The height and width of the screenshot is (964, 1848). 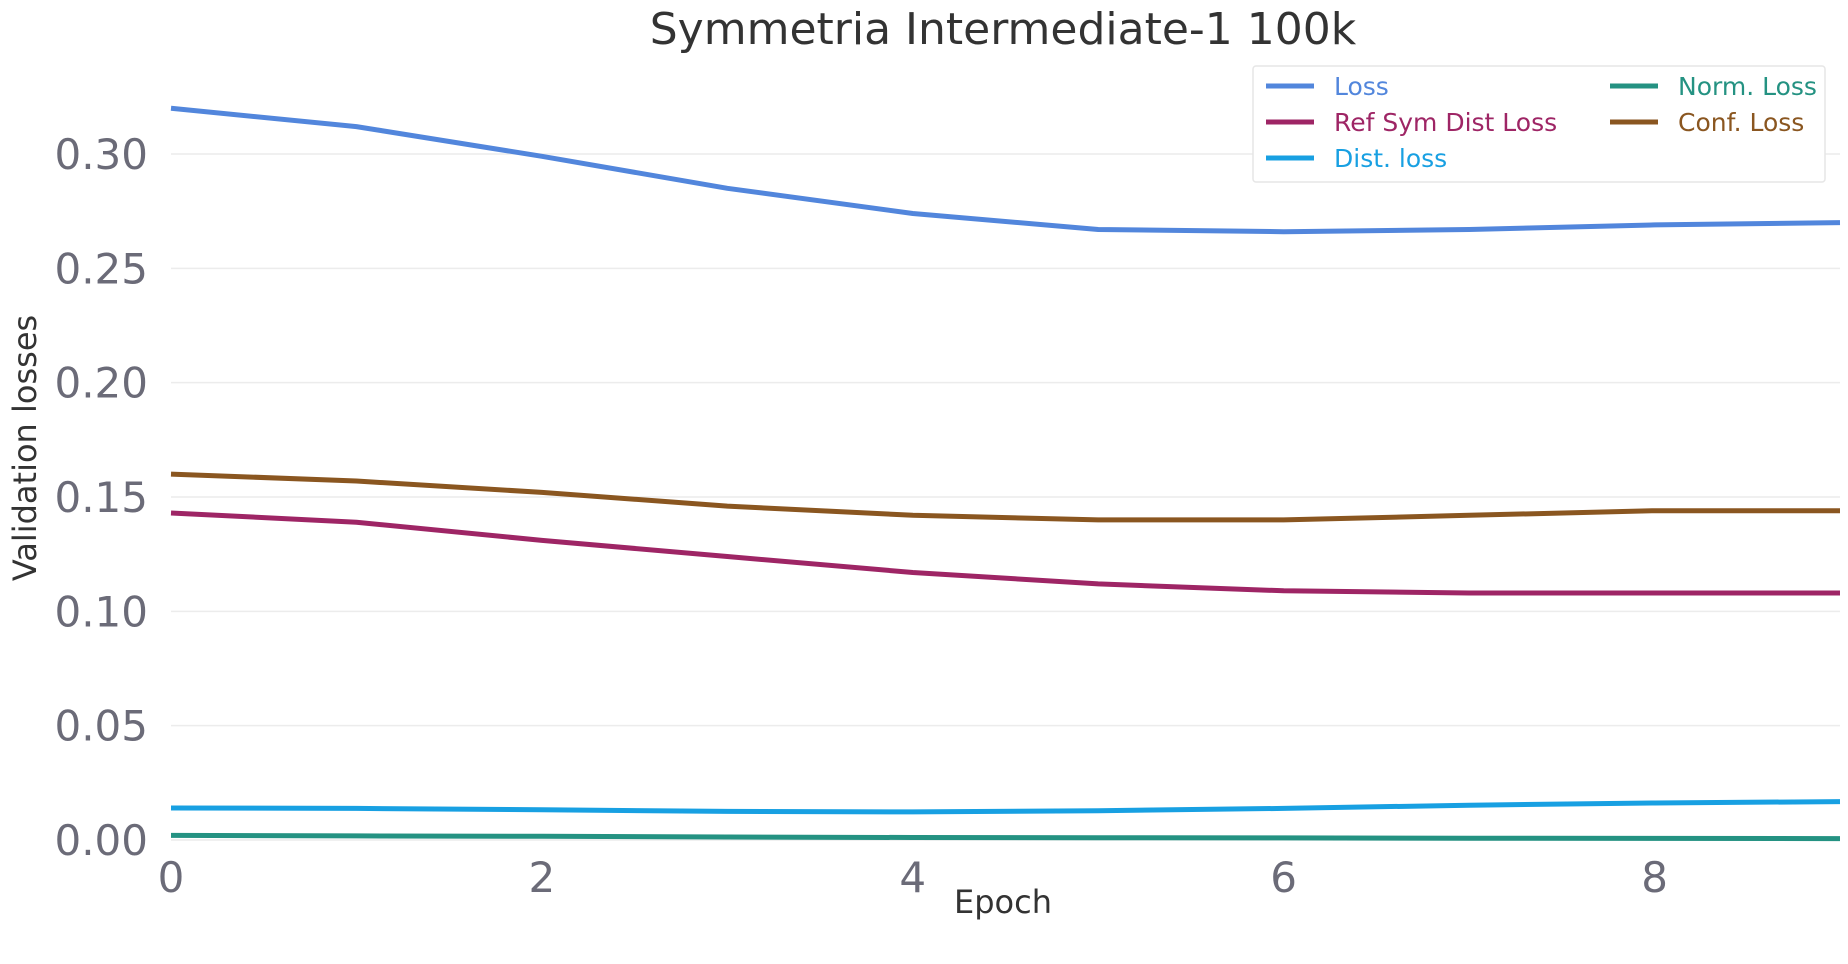 I want to click on x-tick-label: 4, so click(x=912, y=877).